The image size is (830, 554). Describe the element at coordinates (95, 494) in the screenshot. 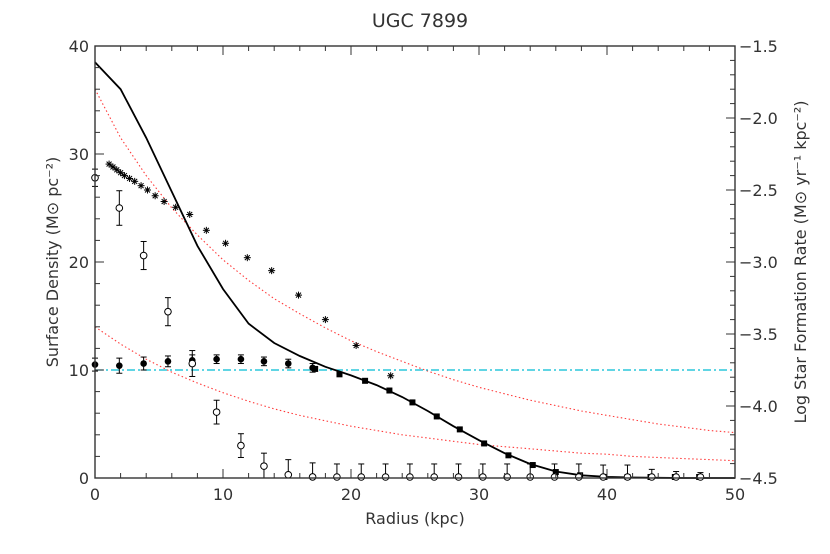

I see `x-tick-label: 0` at that location.